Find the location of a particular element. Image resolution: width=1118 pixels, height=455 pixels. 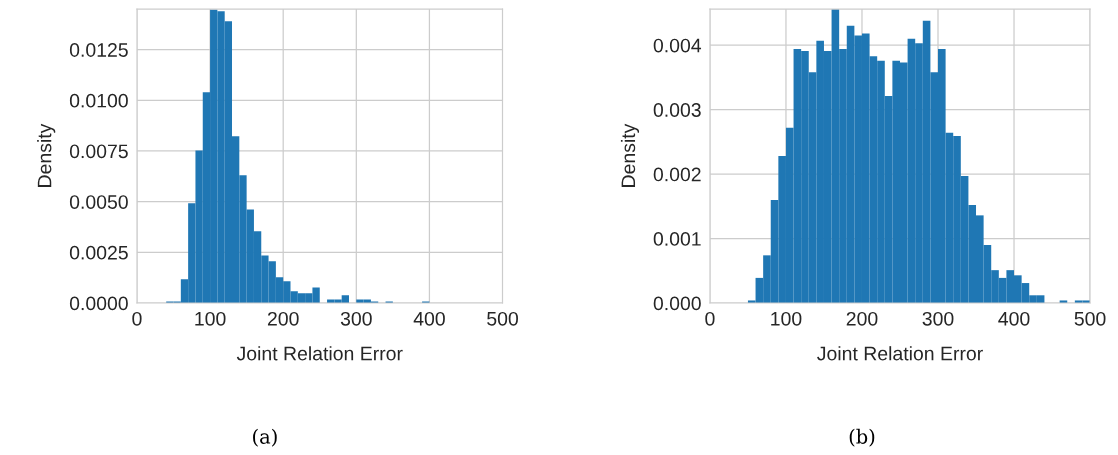

y-tick-label: 0.004 is located at coordinates (677, 45).